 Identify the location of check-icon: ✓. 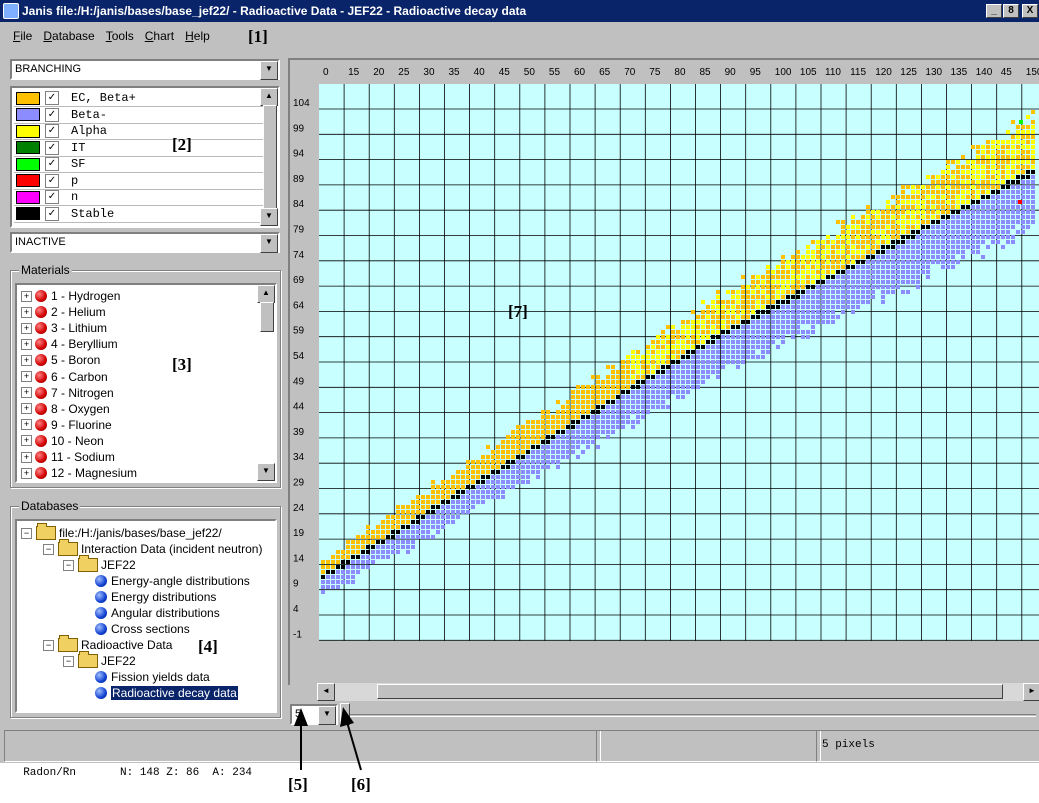
(52, 197).